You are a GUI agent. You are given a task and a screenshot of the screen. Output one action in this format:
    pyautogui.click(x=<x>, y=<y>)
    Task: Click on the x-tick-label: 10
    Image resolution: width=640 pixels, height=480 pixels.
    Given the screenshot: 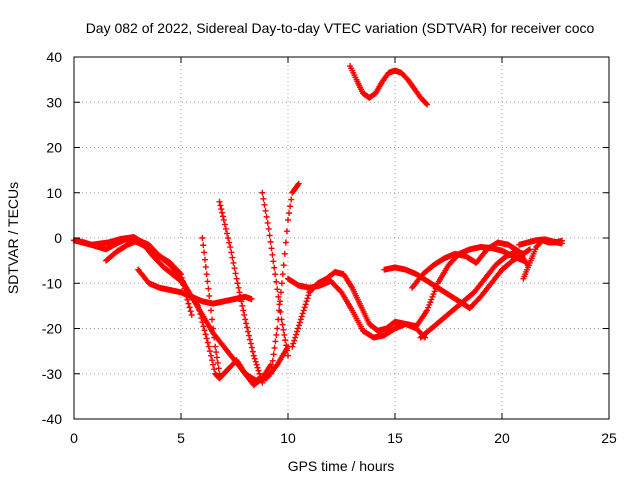 What is the action you would take?
    pyautogui.click(x=288, y=438)
    